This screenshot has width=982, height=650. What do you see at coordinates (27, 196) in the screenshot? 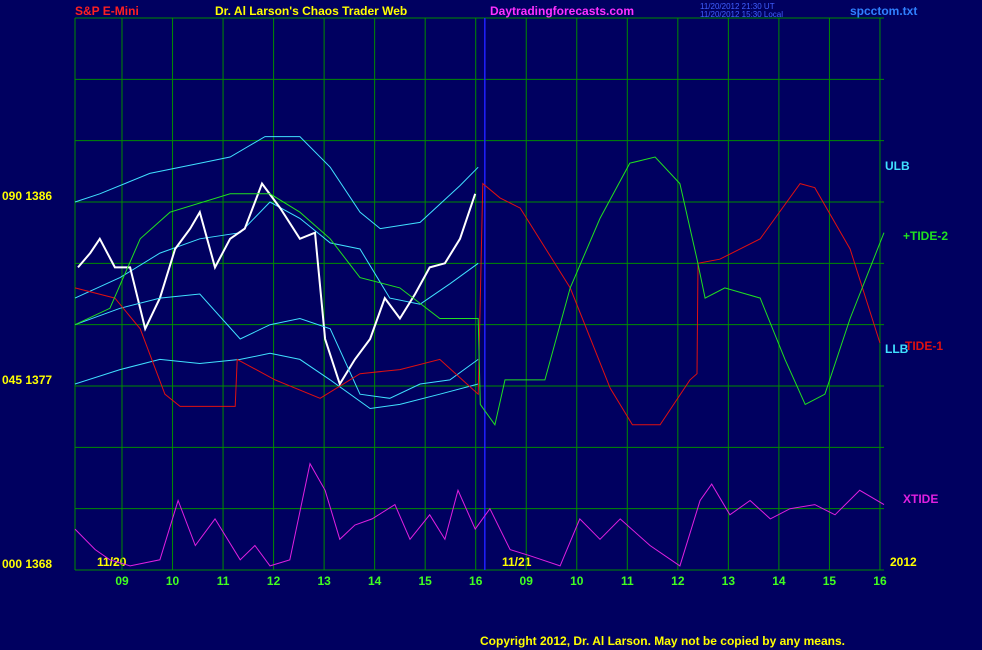
I see `y-tick-label: 090 1386` at bounding box center [27, 196].